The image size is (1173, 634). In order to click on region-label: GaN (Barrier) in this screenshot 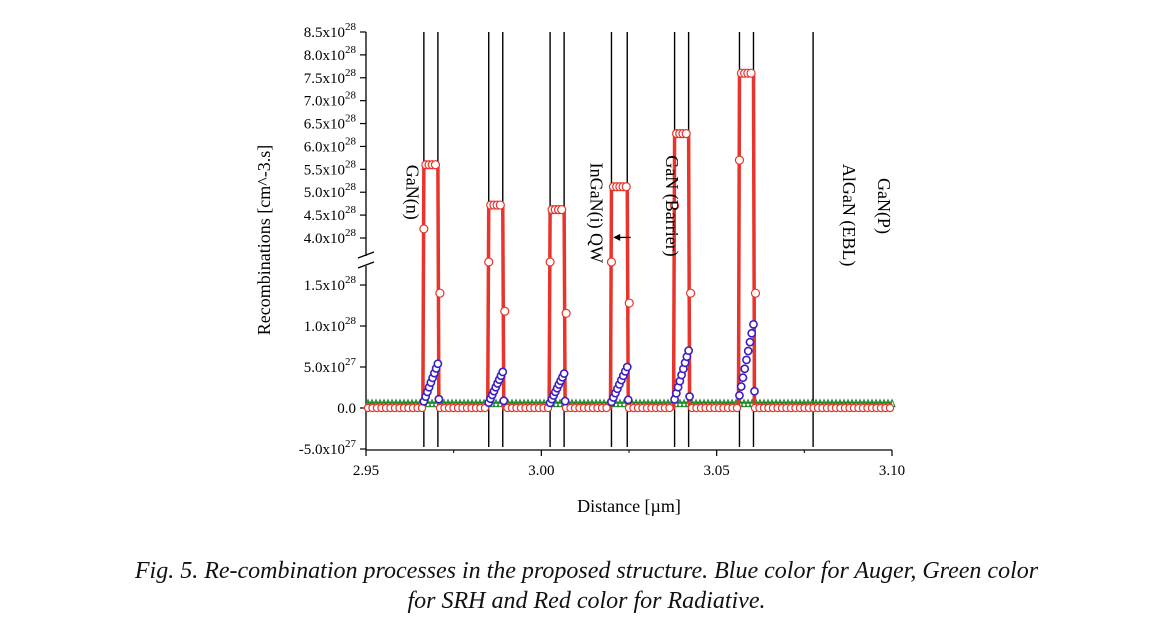, I will do `click(671, 205)`.